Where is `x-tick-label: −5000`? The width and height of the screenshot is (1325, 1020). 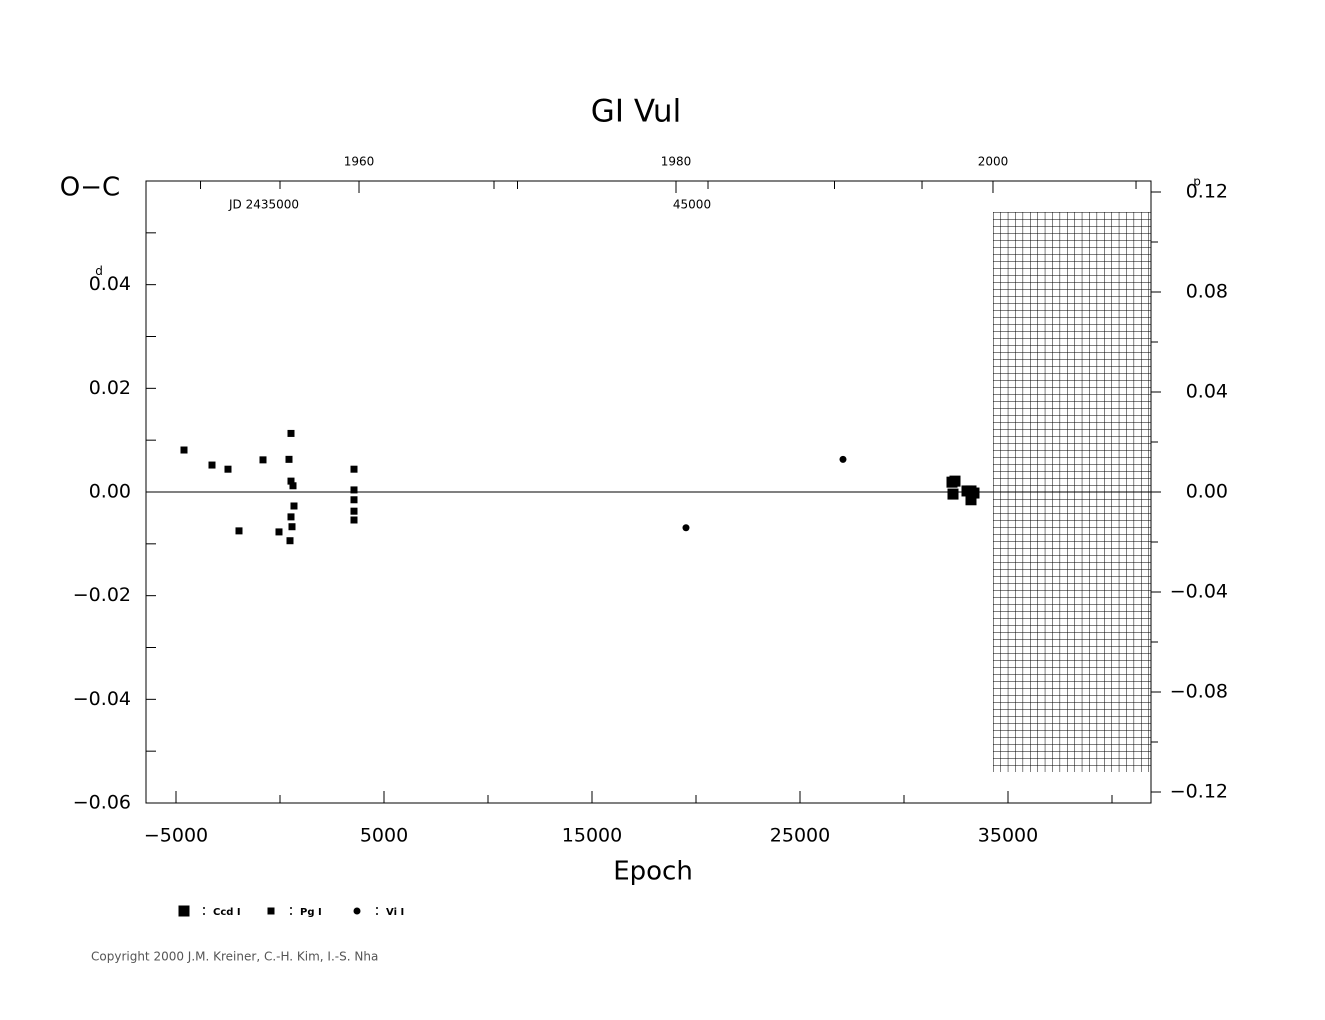
x-tick-label: −5000 is located at coordinates (176, 836).